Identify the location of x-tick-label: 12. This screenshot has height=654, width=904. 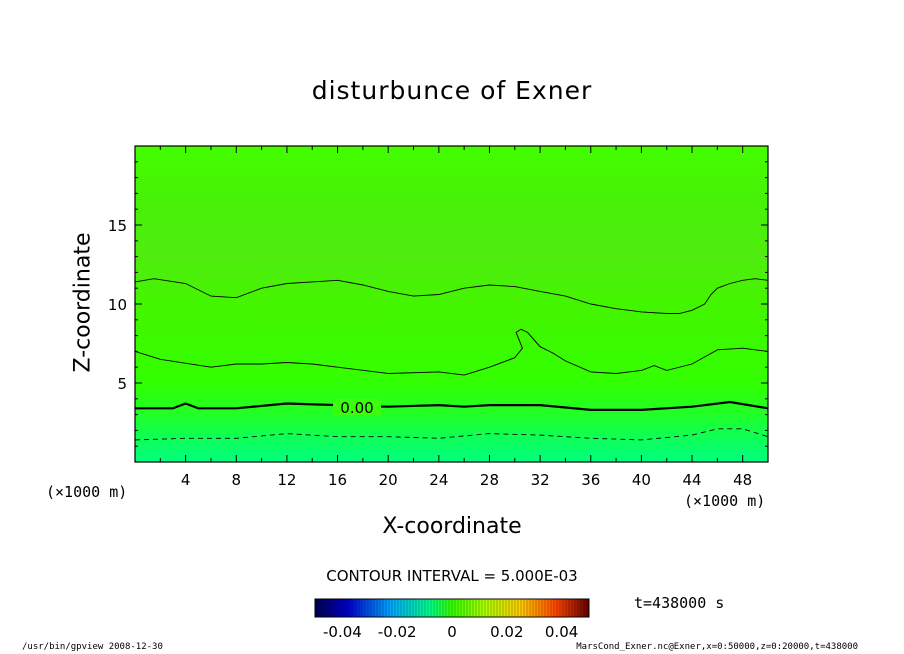
(286, 480).